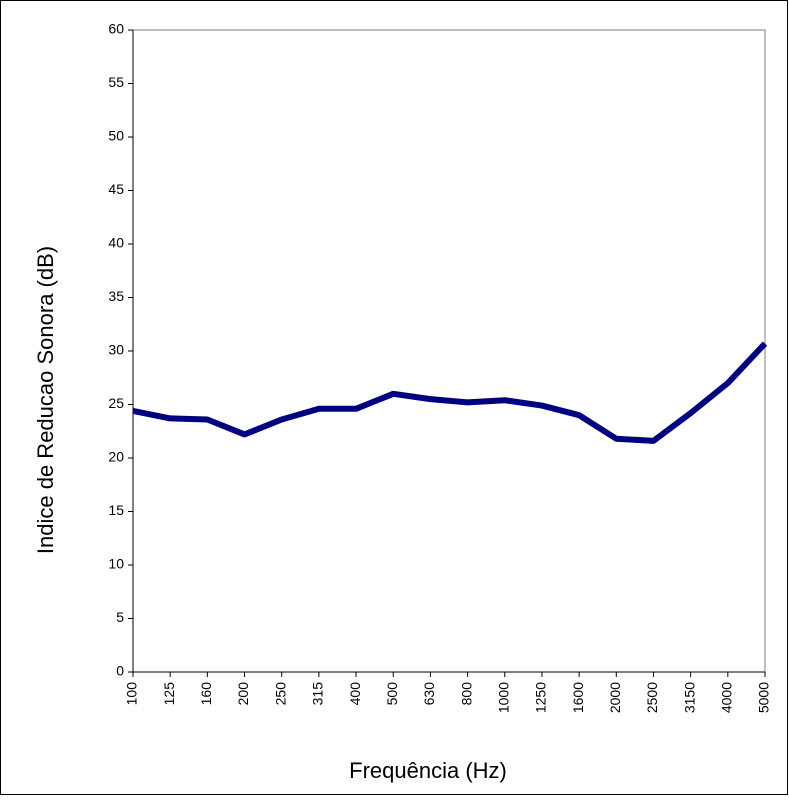  What do you see at coordinates (45, 400) in the screenshot?
I see `y-axis-title: Indice de Reducao Sonora (dB)` at bounding box center [45, 400].